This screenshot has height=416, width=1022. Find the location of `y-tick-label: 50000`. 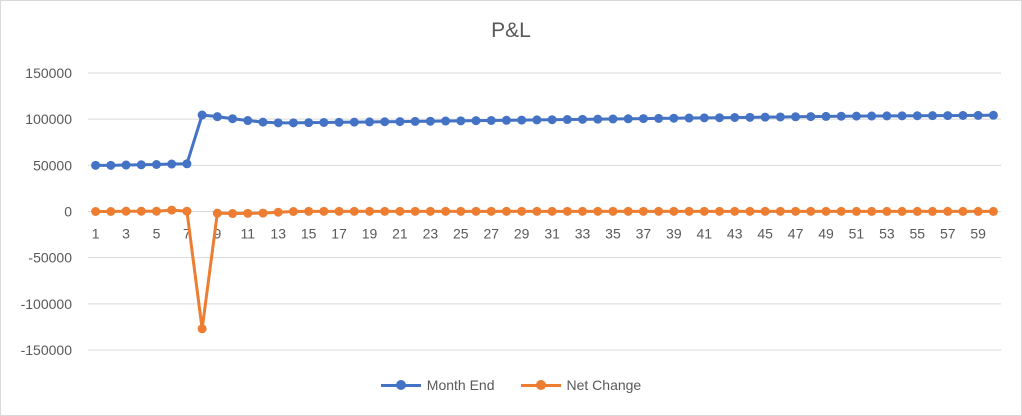

y-tick-label: 50000 is located at coordinates (52, 165).